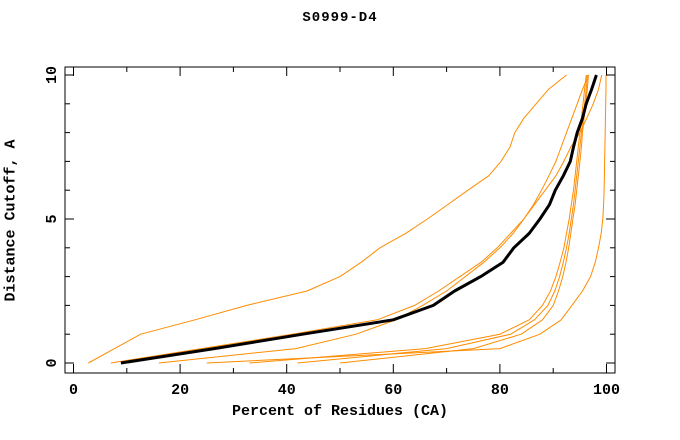 This screenshot has height=440, width=680. I want to click on x-tick-label: 0, so click(73, 390).